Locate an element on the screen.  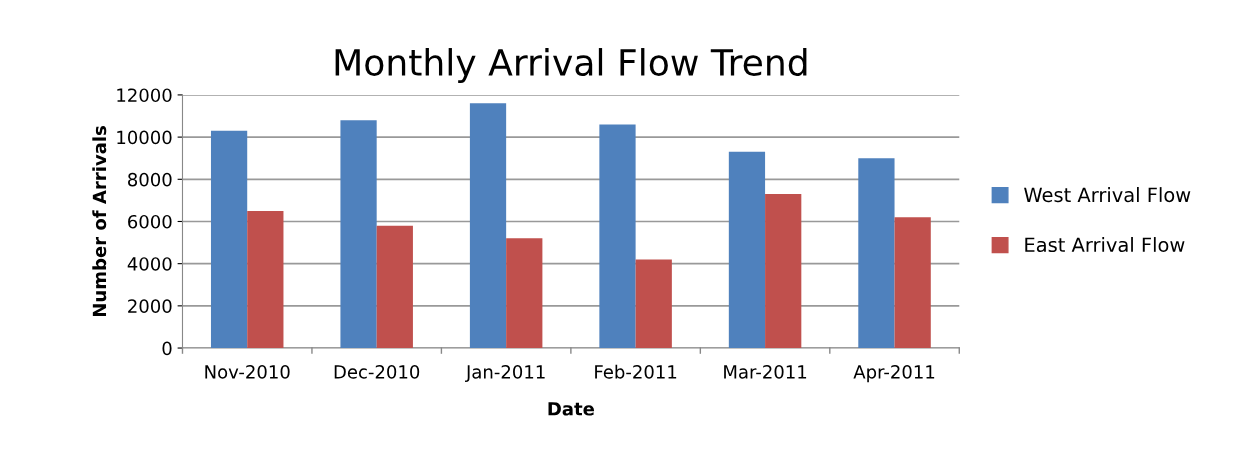
legend-label: West Arrival Flow is located at coordinates (1107, 195).